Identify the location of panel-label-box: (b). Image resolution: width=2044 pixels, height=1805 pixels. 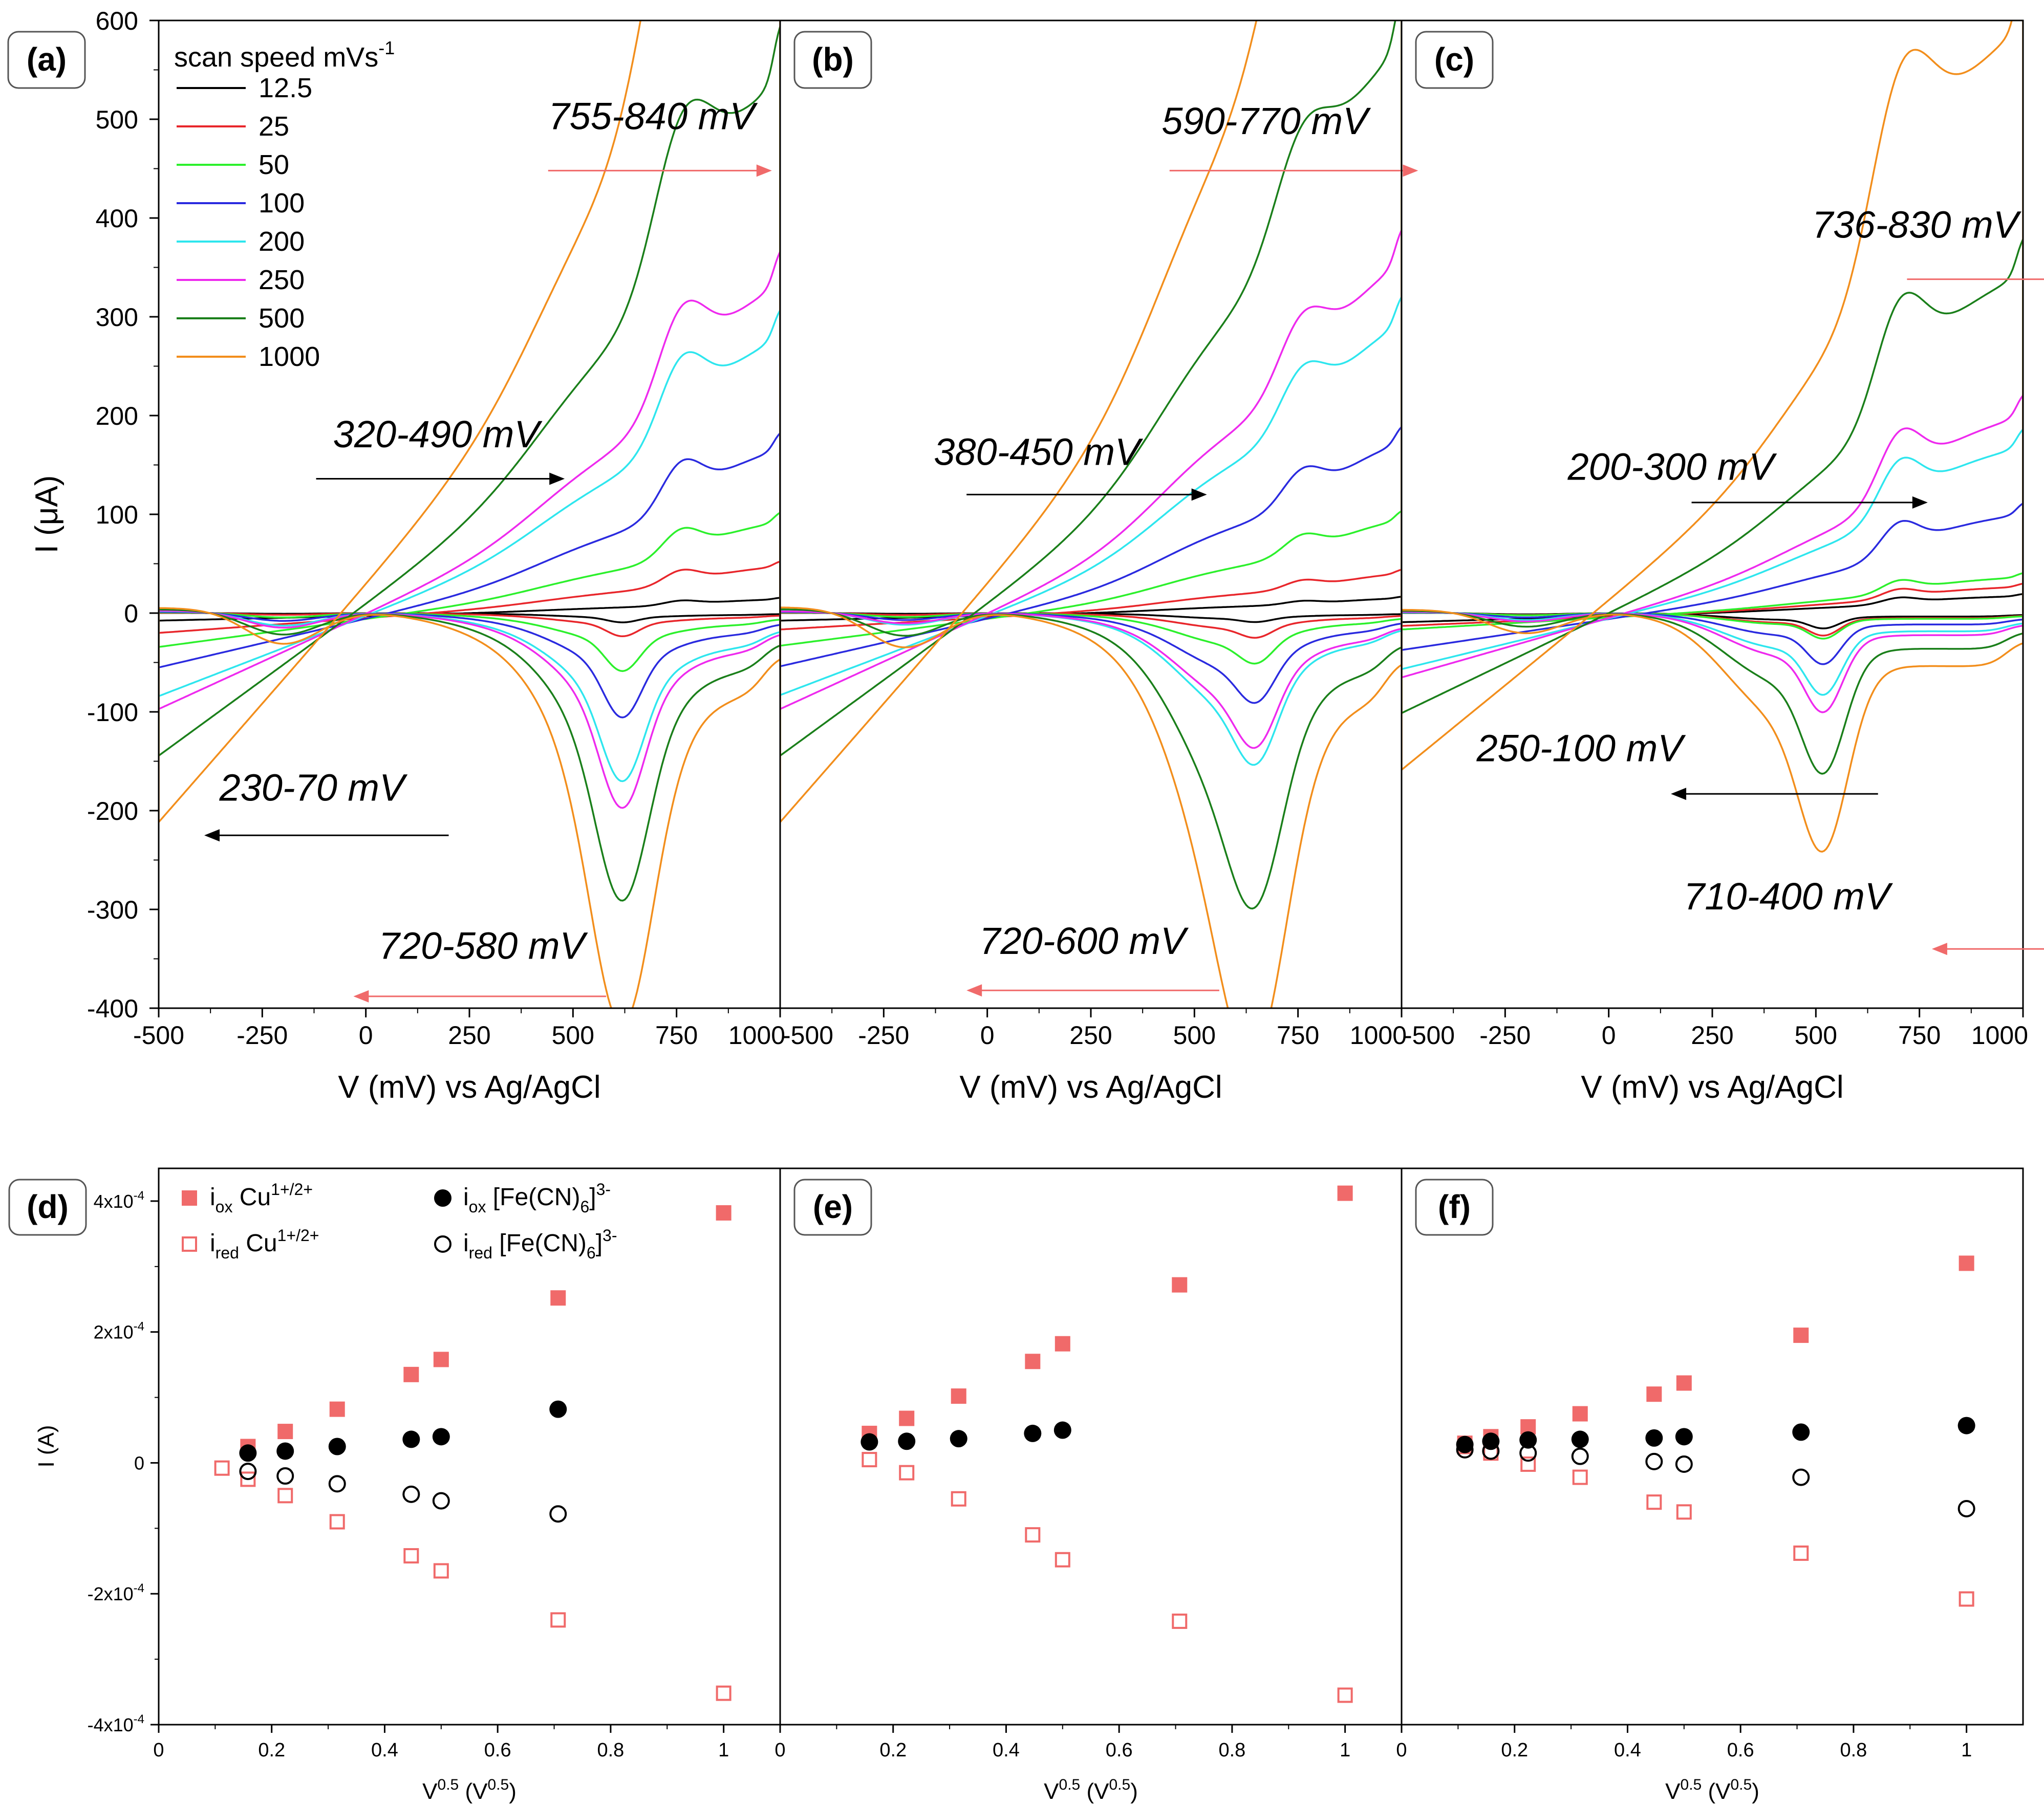
(832, 60).